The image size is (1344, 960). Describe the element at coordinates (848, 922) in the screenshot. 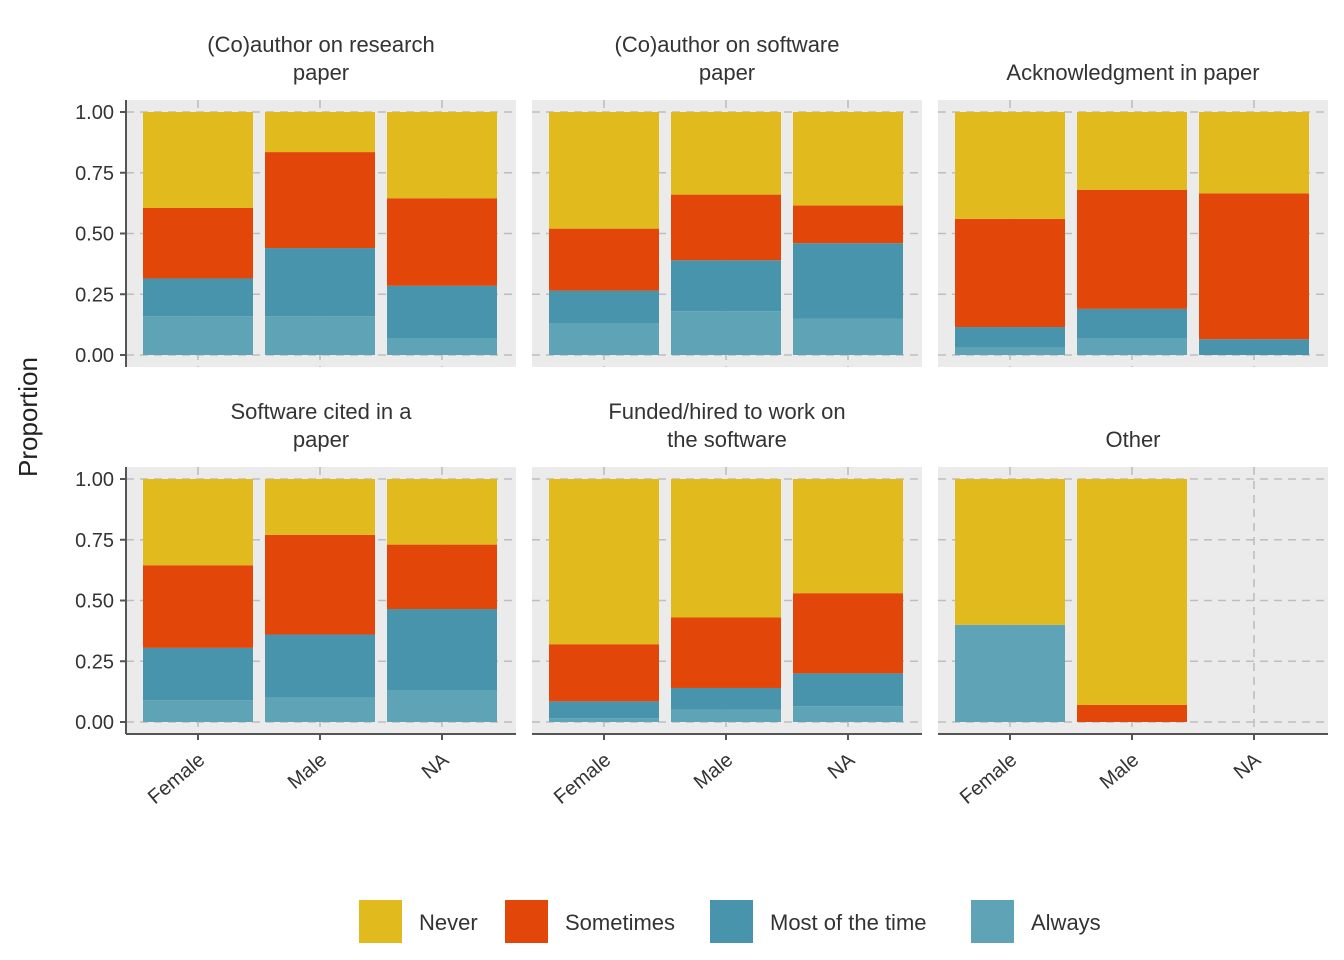

I see `legend-label-most-of-the-time: Most of the time` at that location.